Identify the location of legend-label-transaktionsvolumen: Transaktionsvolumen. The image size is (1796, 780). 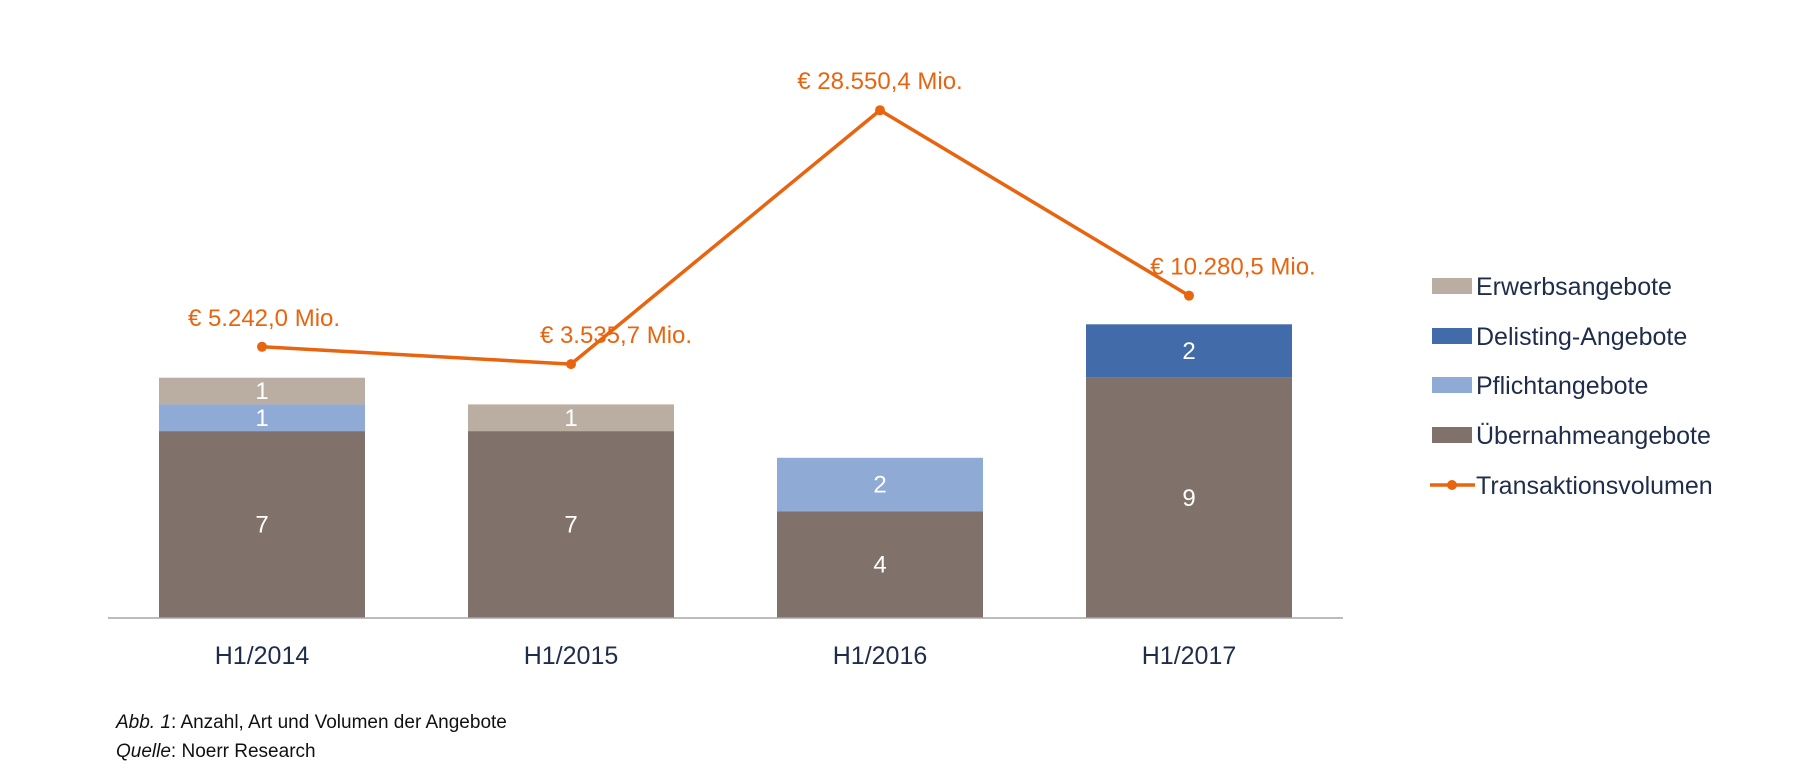
(1594, 486).